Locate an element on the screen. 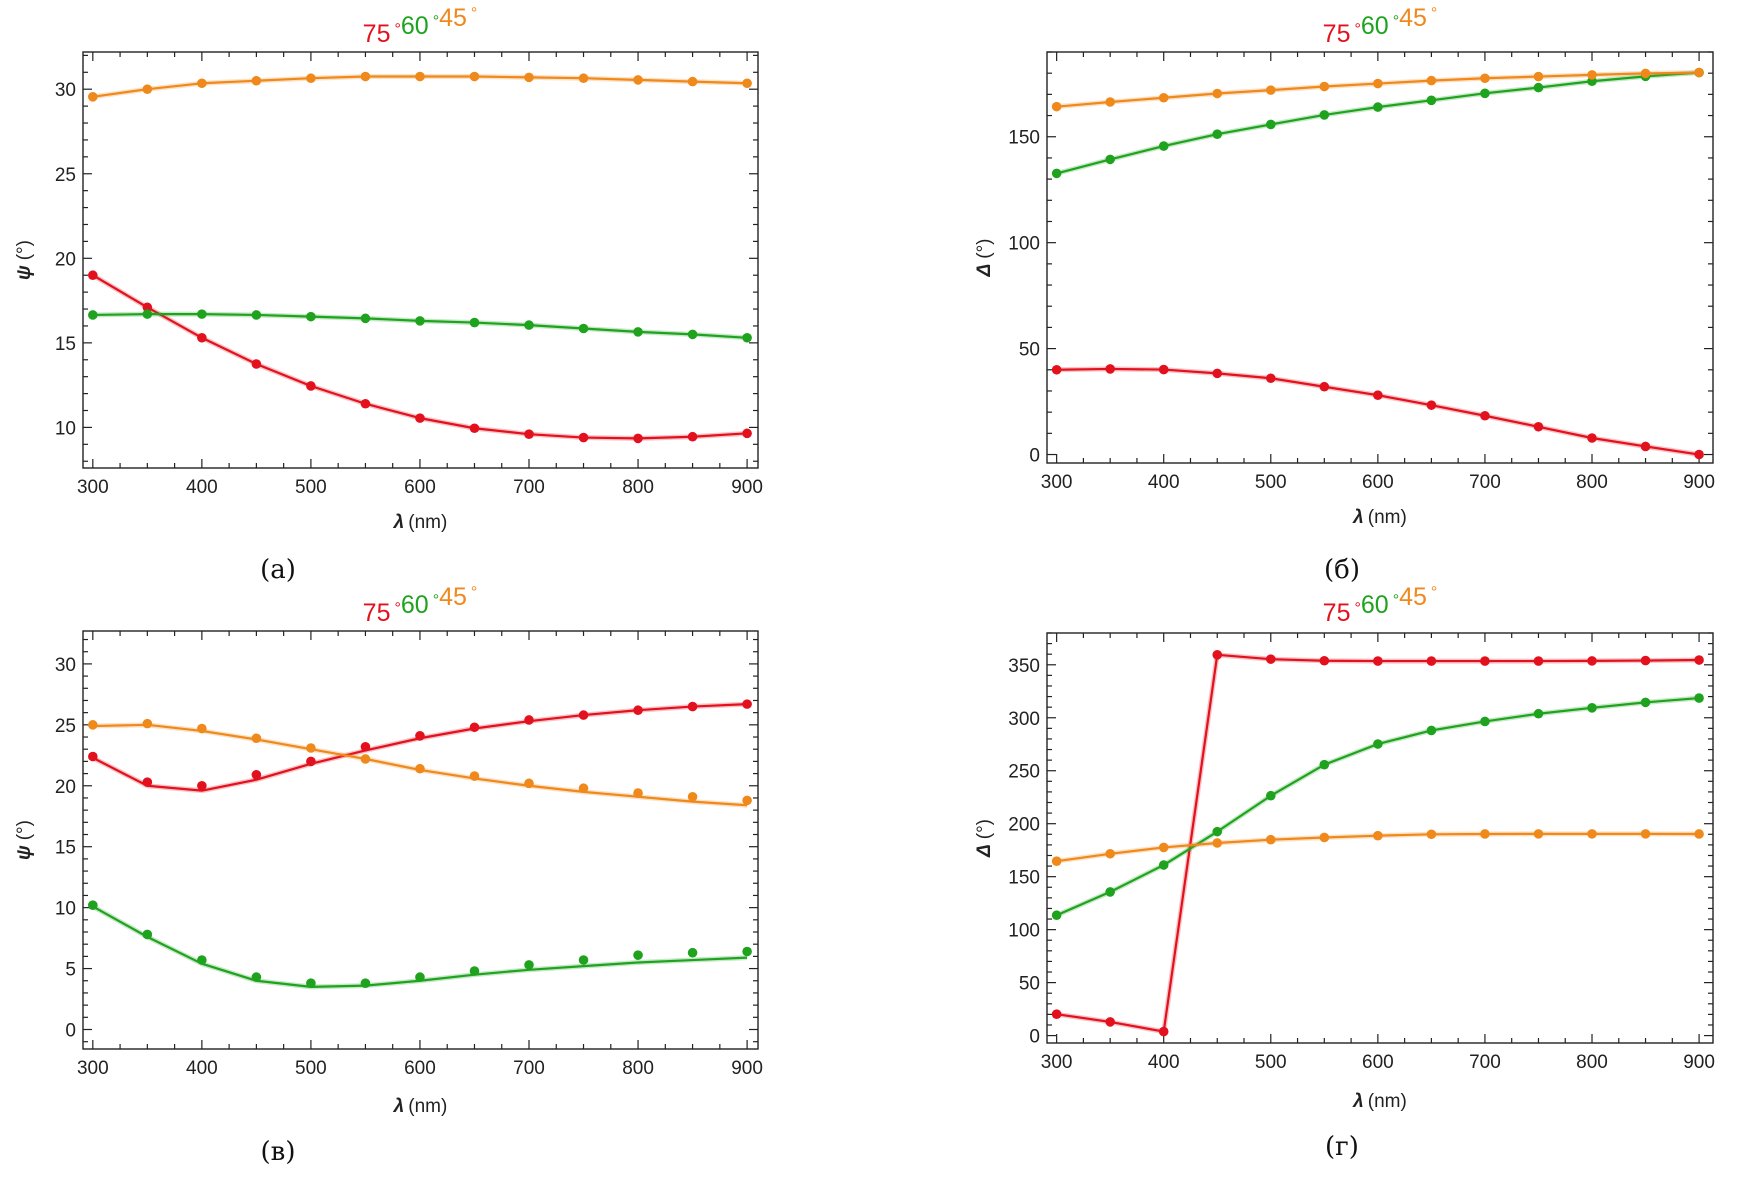 The height and width of the screenshot is (1194, 1742). series-line is located at coordinates (1378, 89).